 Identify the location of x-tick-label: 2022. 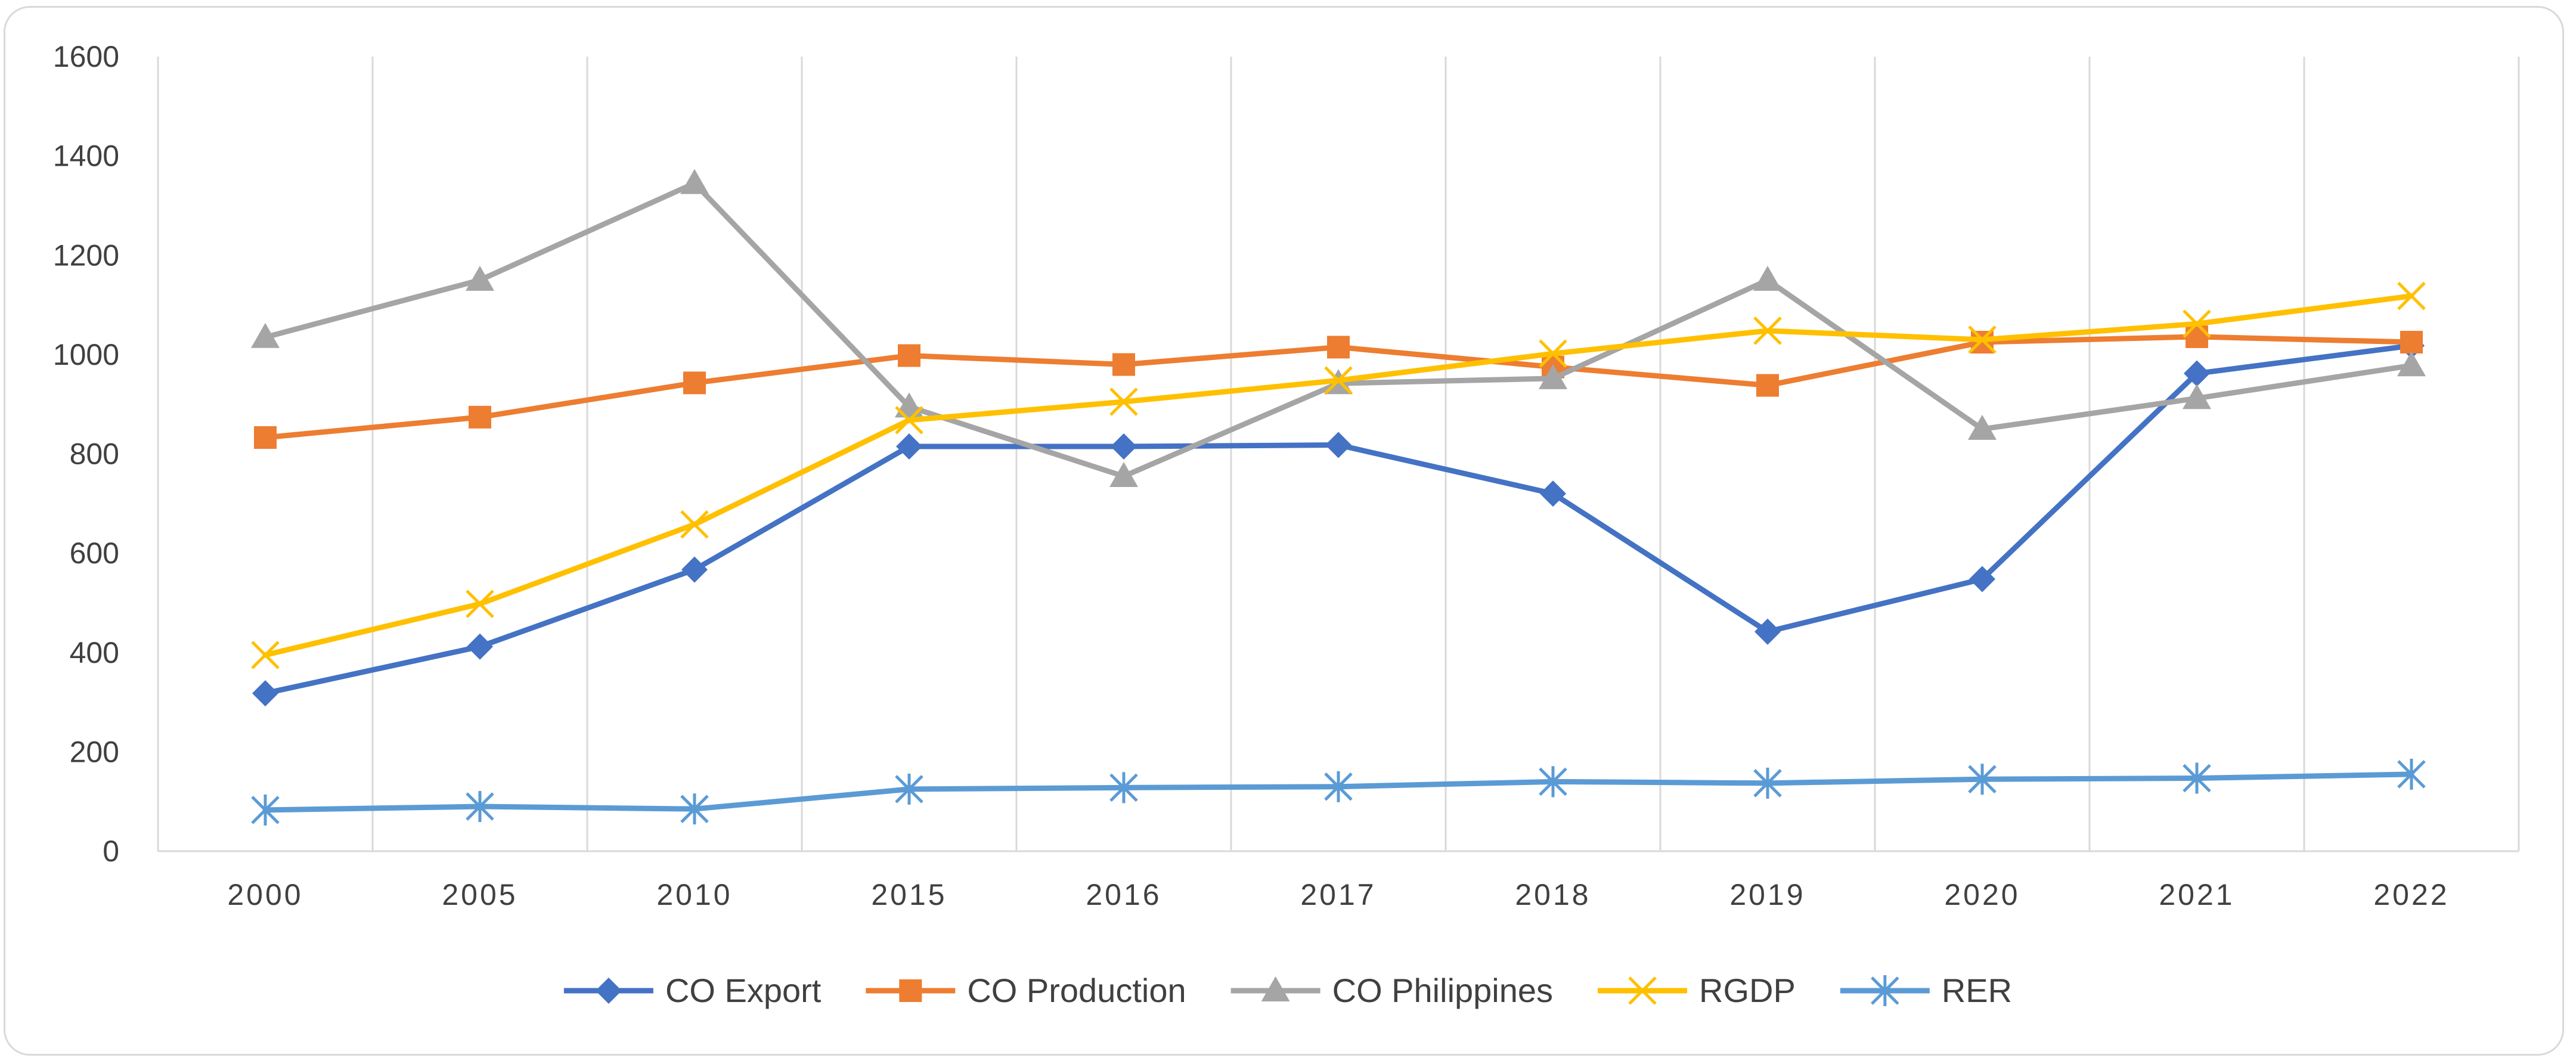
(2411, 894).